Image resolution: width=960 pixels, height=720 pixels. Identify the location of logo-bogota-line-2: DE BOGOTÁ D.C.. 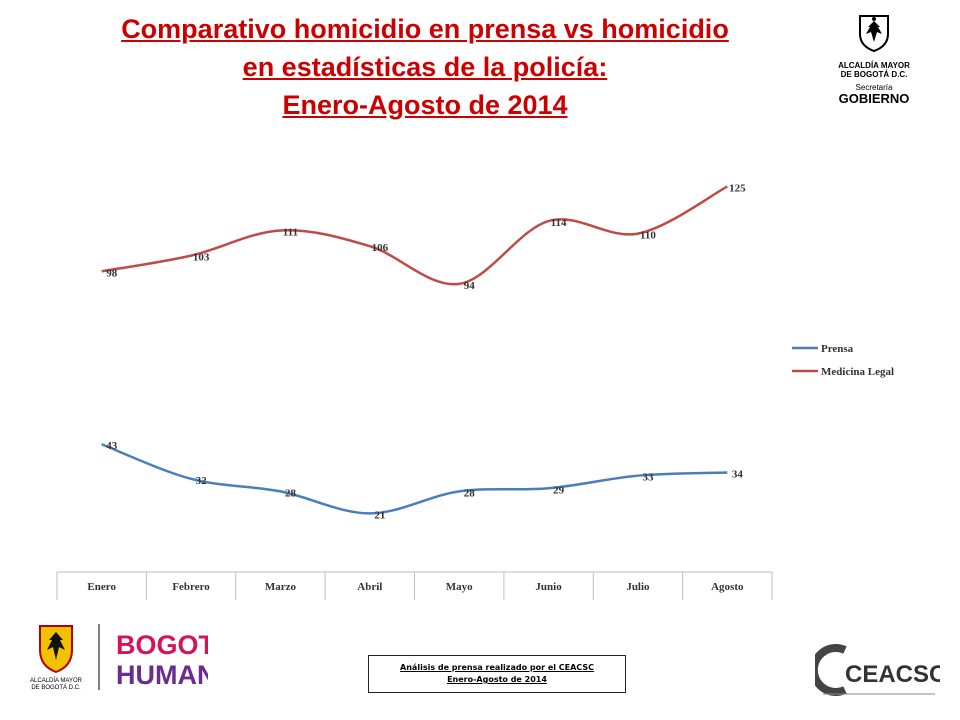
(56, 687).